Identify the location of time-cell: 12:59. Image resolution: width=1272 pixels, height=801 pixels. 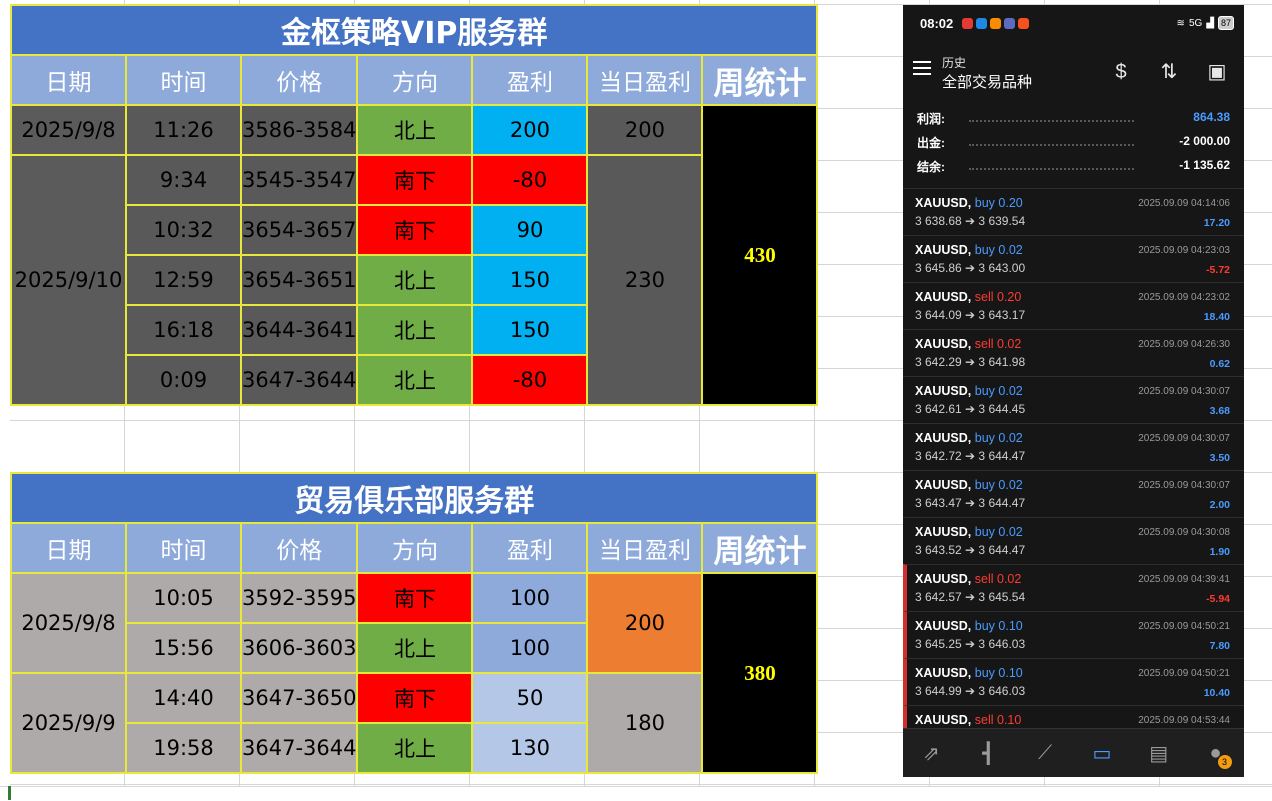
(183, 280).